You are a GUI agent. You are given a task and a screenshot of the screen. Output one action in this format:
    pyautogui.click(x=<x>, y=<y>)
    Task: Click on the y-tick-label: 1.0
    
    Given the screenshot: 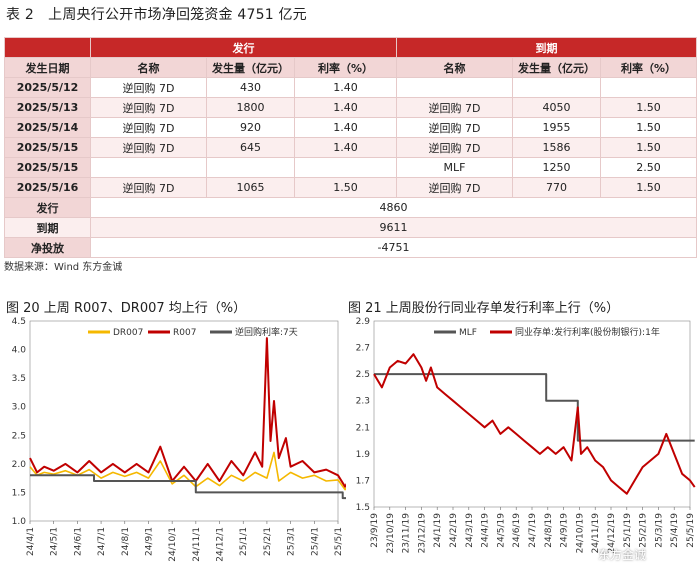 What is the action you would take?
    pyautogui.click(x=19, y=522)
    